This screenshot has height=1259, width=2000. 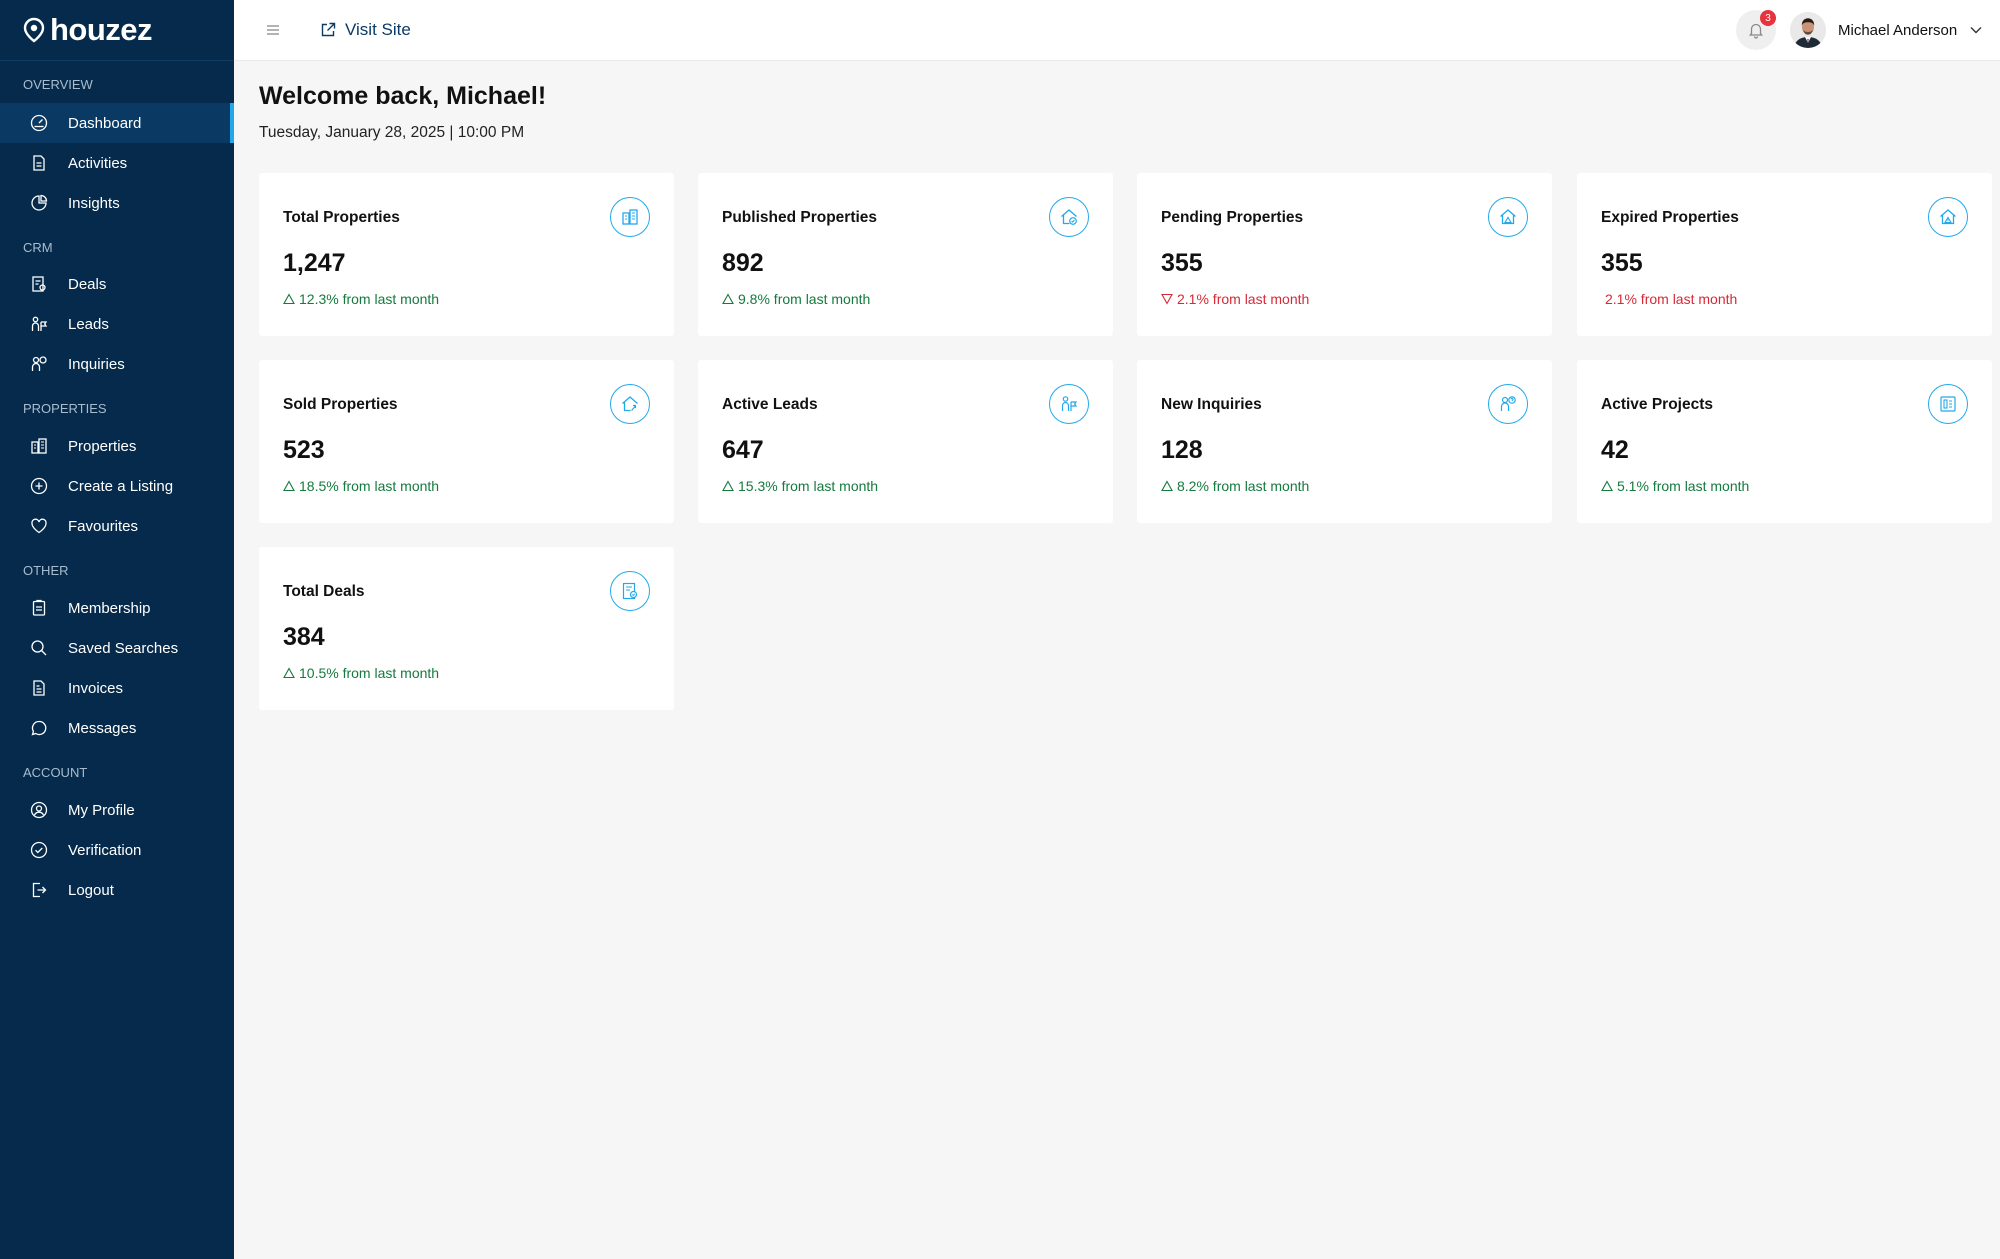 I want to click on sidebar-item-label: Verification, so click(x=105, y=850).